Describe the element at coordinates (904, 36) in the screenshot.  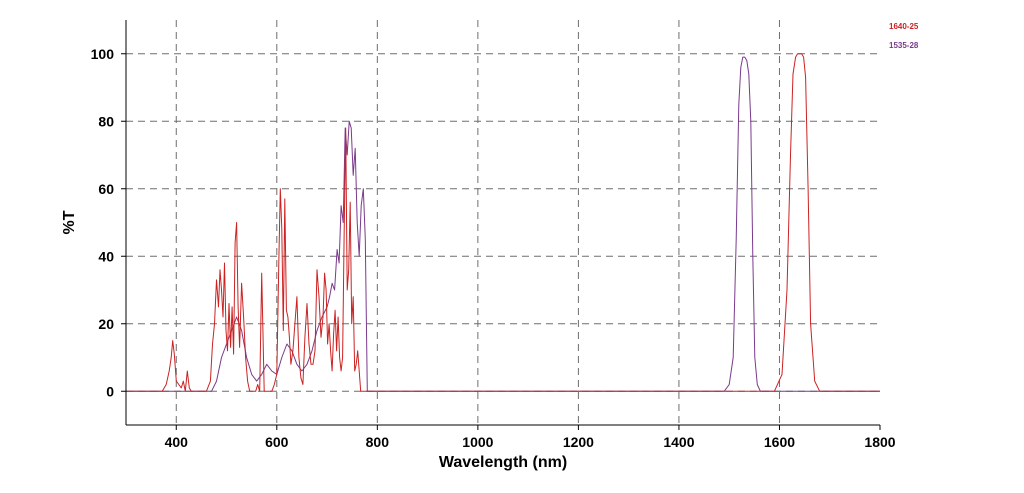
I see `legend: 1640-25 1535-28` at that location.